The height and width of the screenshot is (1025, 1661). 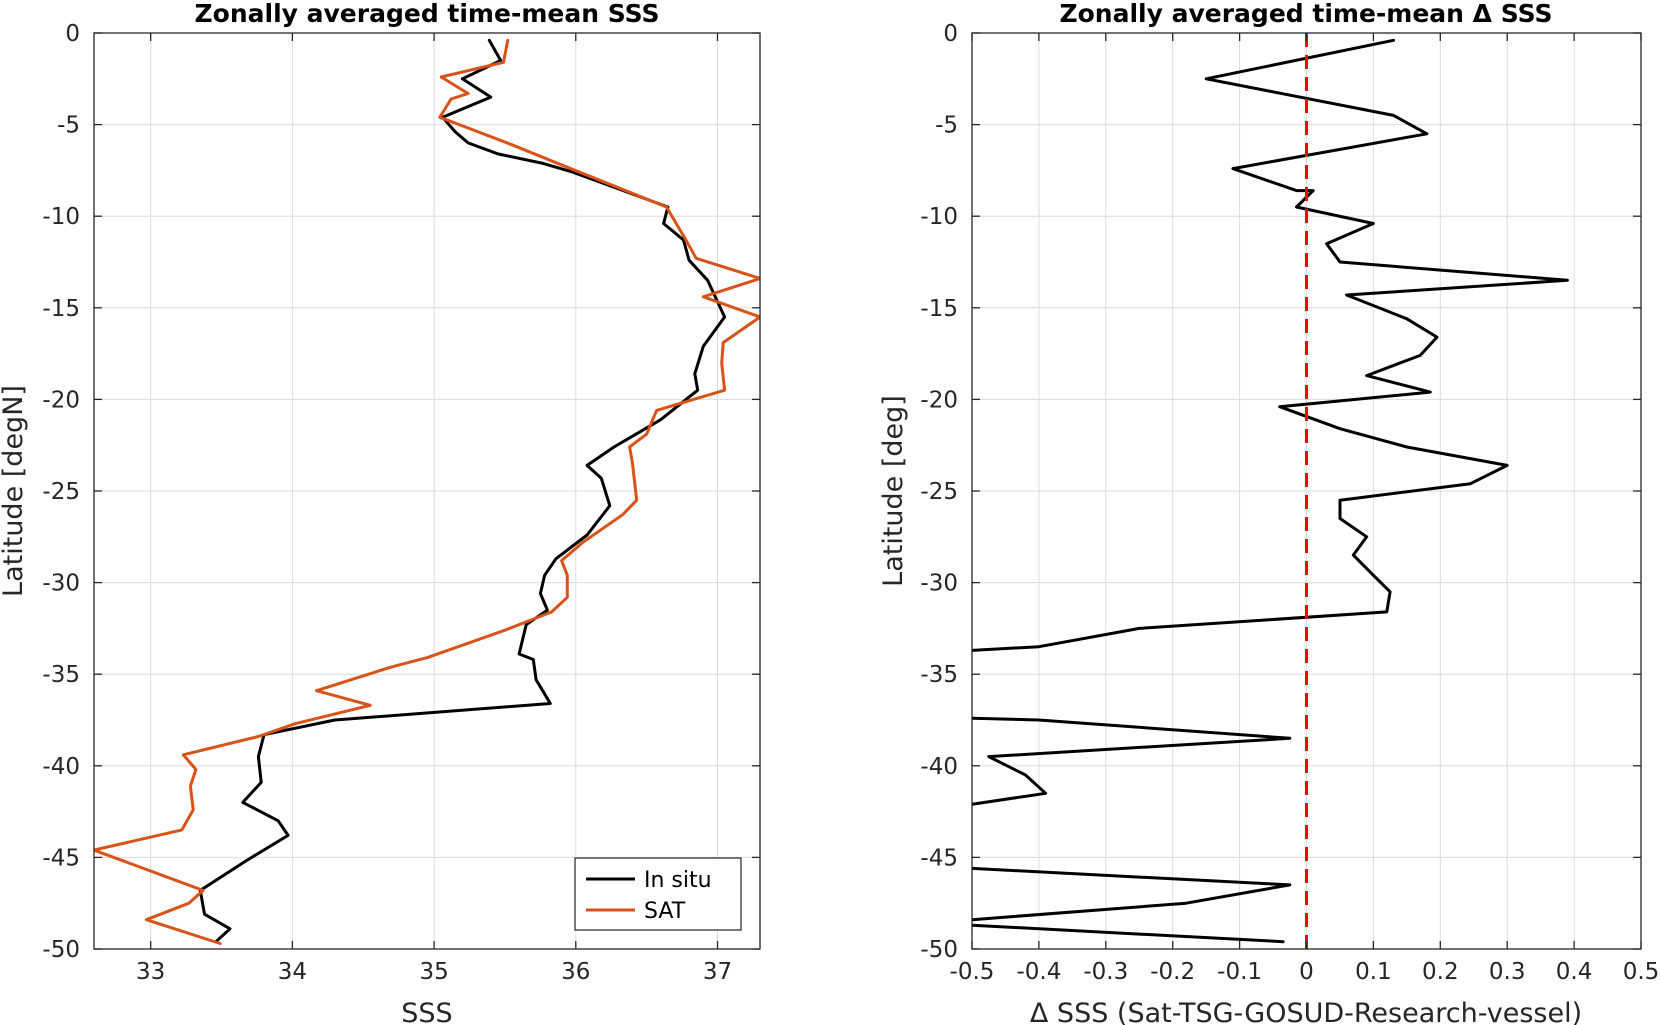 I want to click on delta-sss-x-tick-label: -0.5, so click(x=972, y=972).